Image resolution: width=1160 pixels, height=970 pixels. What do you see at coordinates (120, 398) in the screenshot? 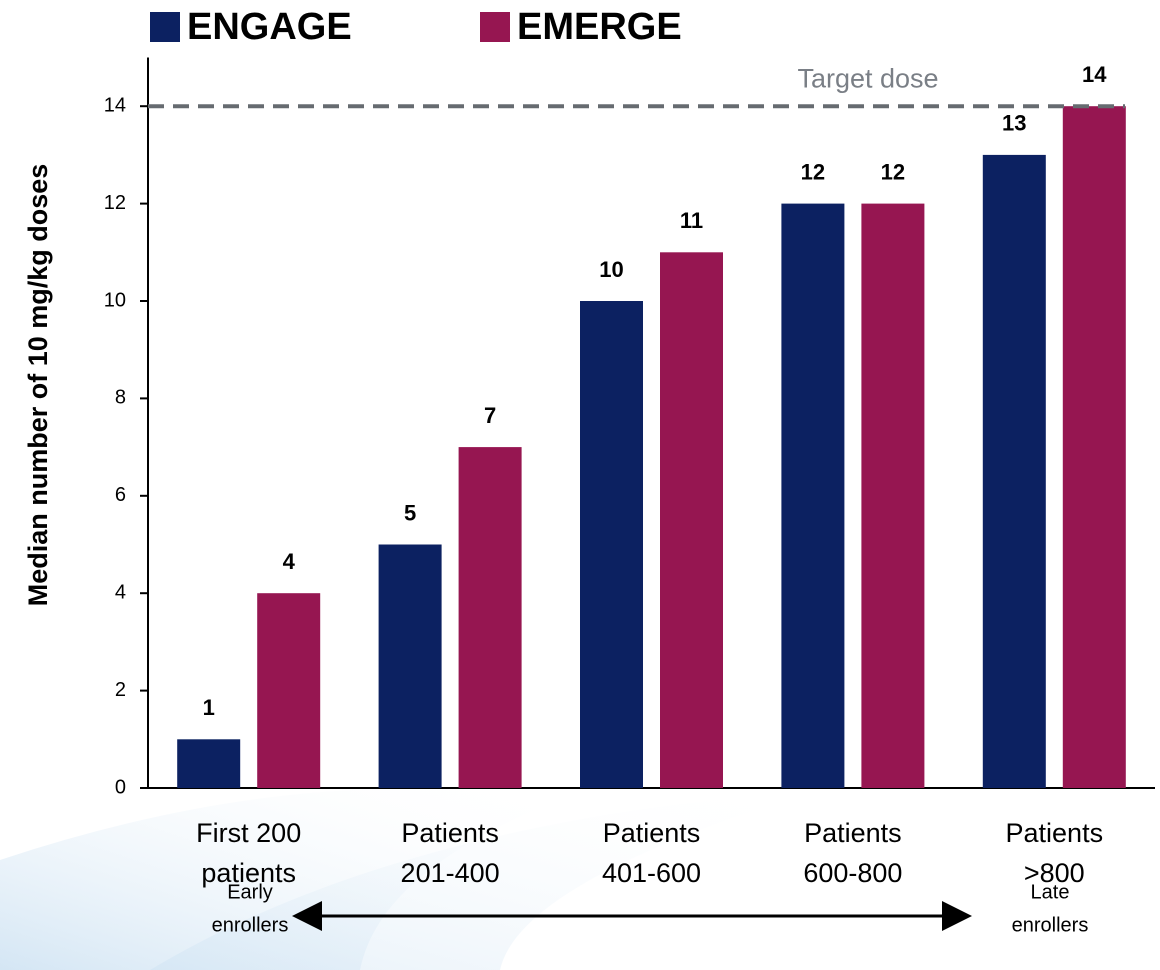
I see `y-tick-label: 8` at bounding box center [120, 398].